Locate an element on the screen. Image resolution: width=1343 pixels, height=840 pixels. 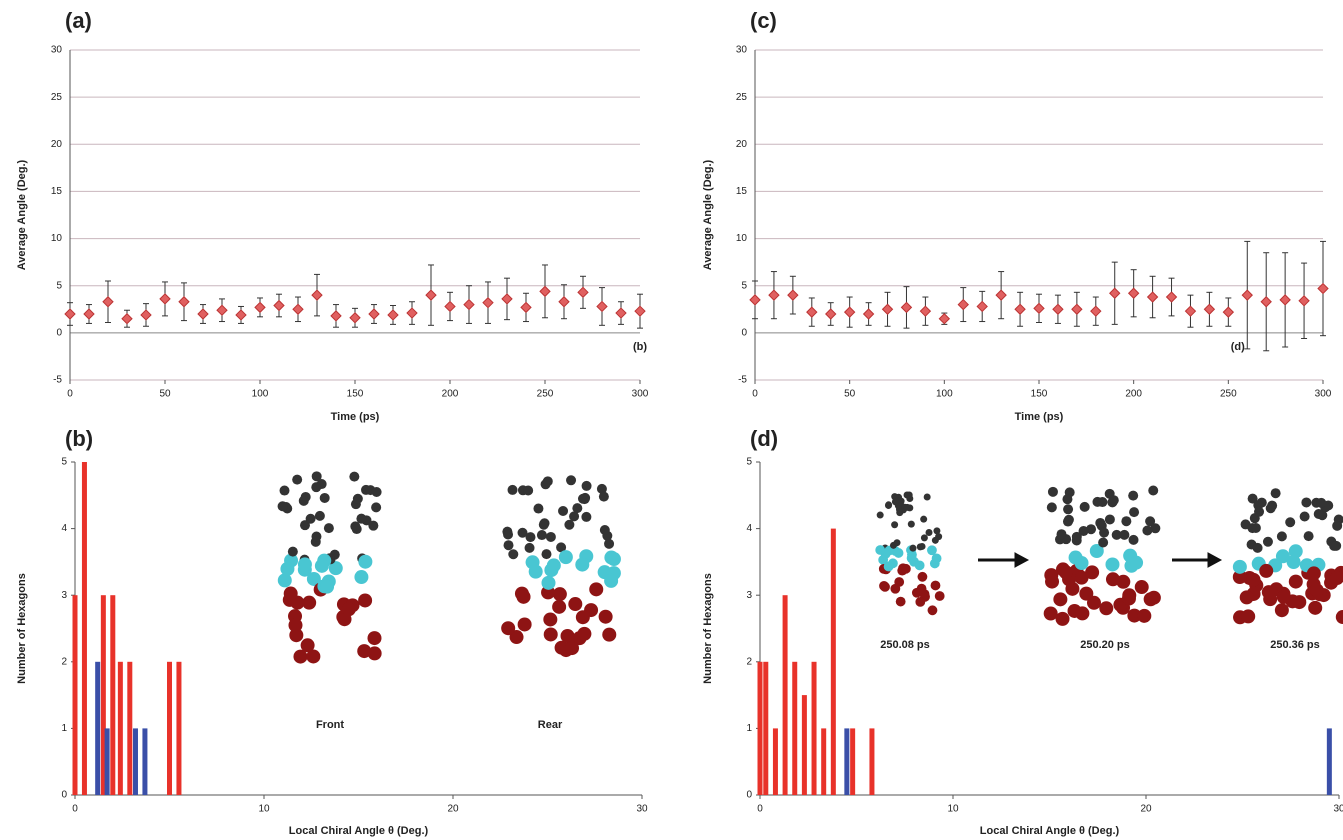
y-tick-label: -5 is located at coordinates (742, 380).